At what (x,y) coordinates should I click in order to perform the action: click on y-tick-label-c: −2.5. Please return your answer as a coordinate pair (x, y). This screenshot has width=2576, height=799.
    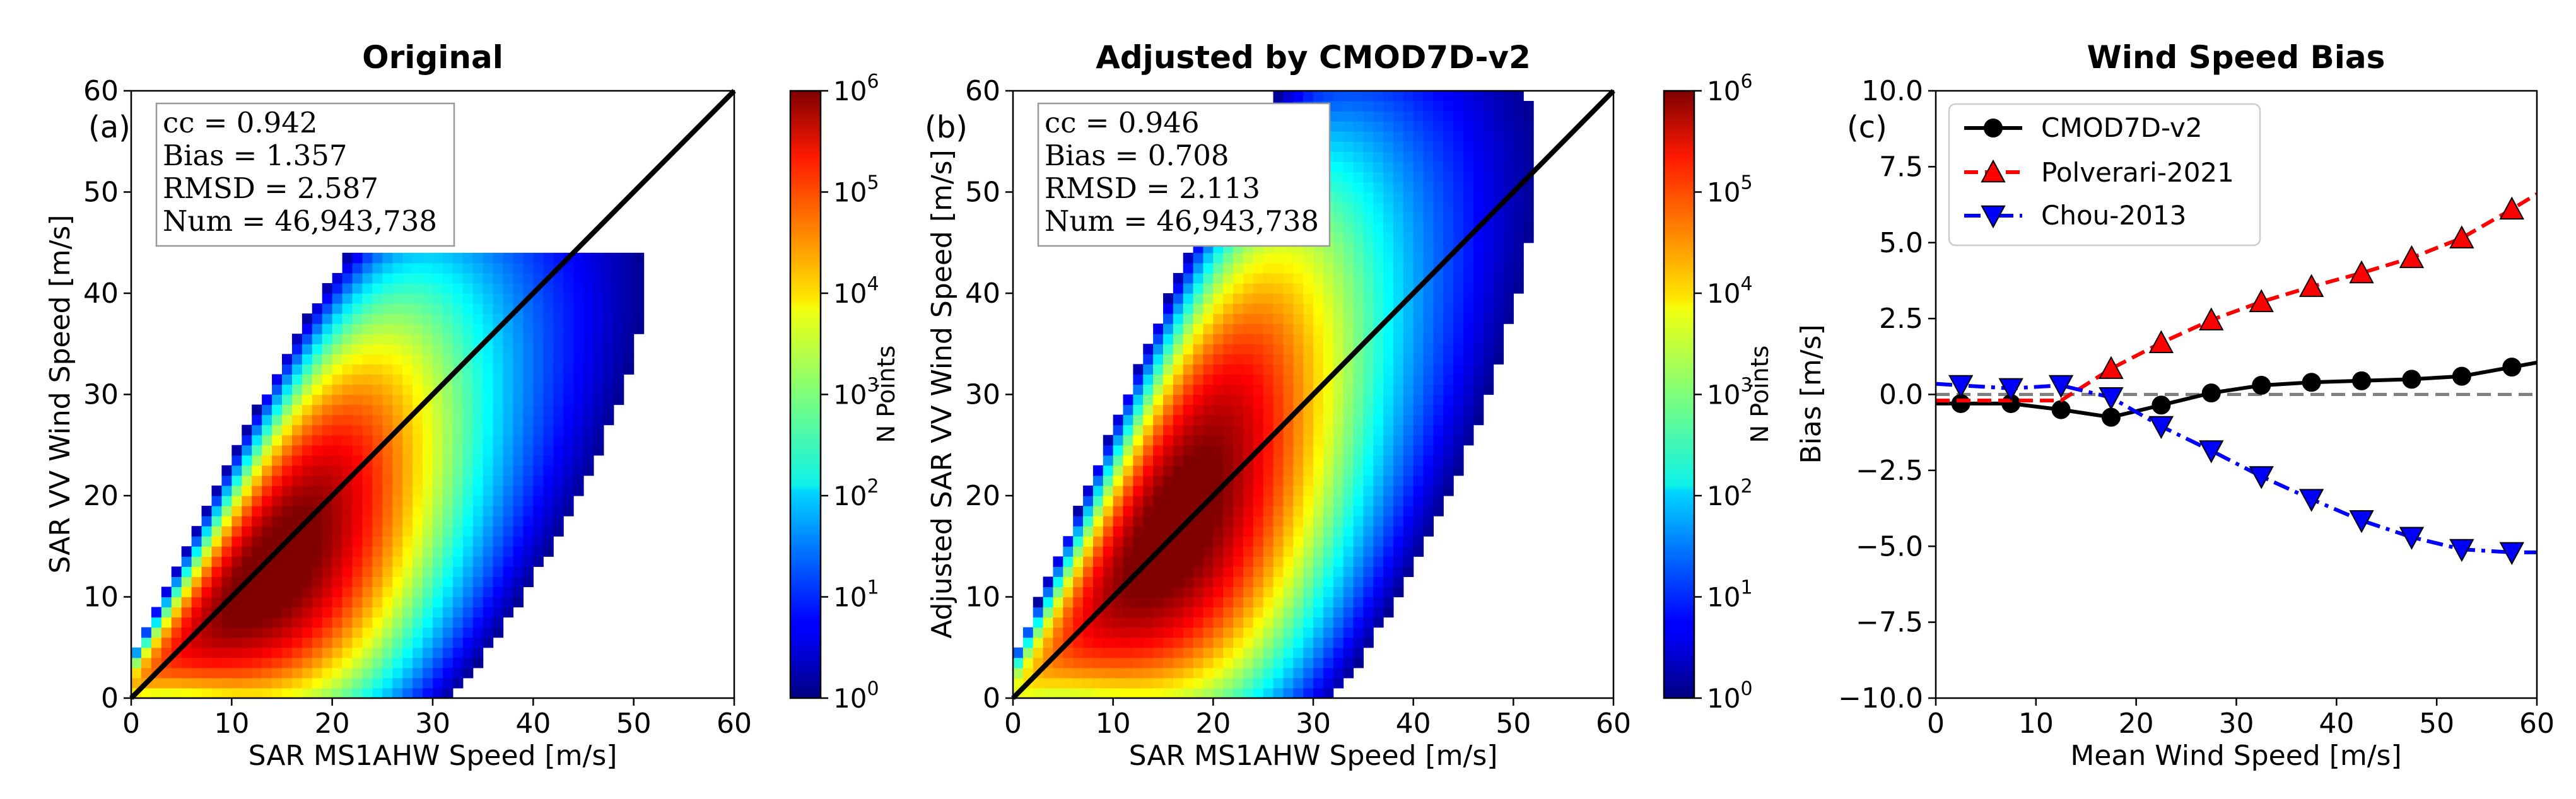
    Looking at the image, I should click on (1889, 471).